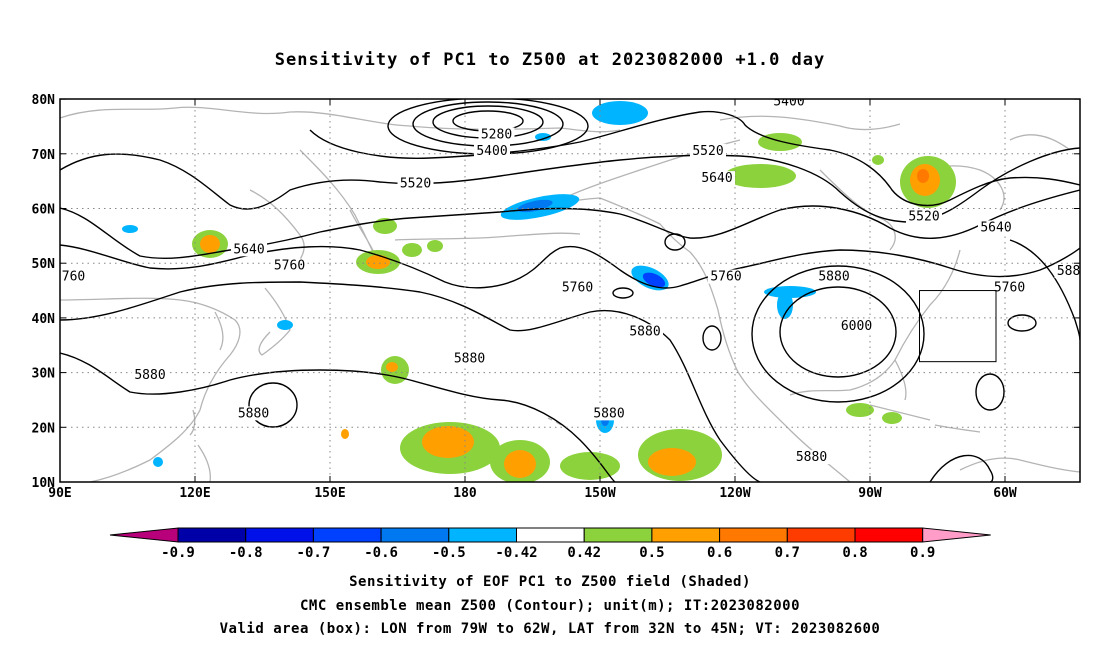 Image resolution: width=1100 pixels, height=650 pixels. Describe the element at coordinates (44, 428) in the screenshot. I see `lat-tick-label: 20N` at that location.